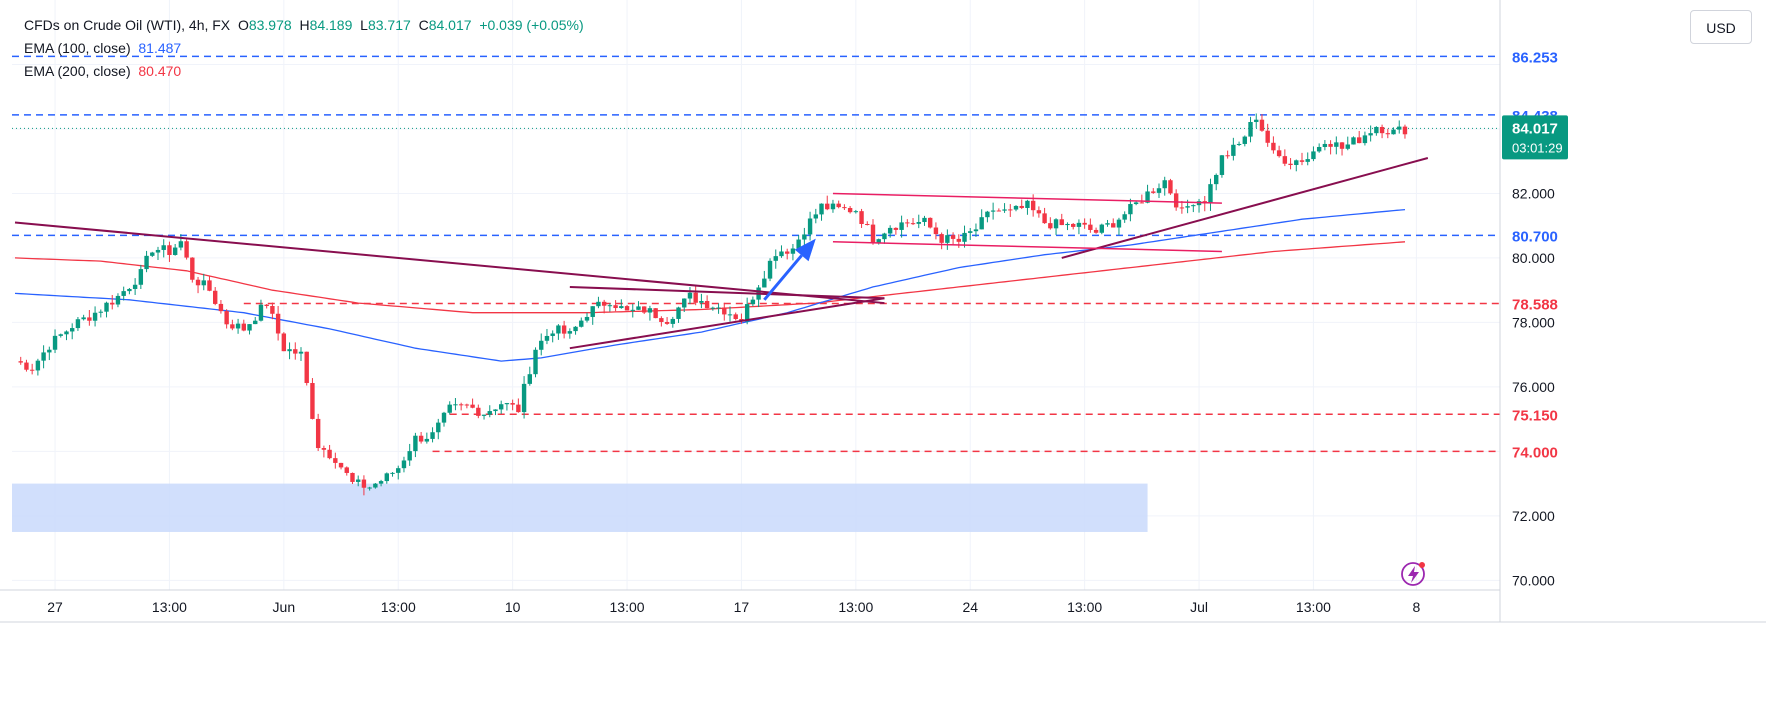 Image resolution: width=1766 pixels, height=712 pixels. What do you see at coordinates (77, 71) in the screenshot?
I see `ema200-label: EMA (200, close)` at bounding box center [77, 71].